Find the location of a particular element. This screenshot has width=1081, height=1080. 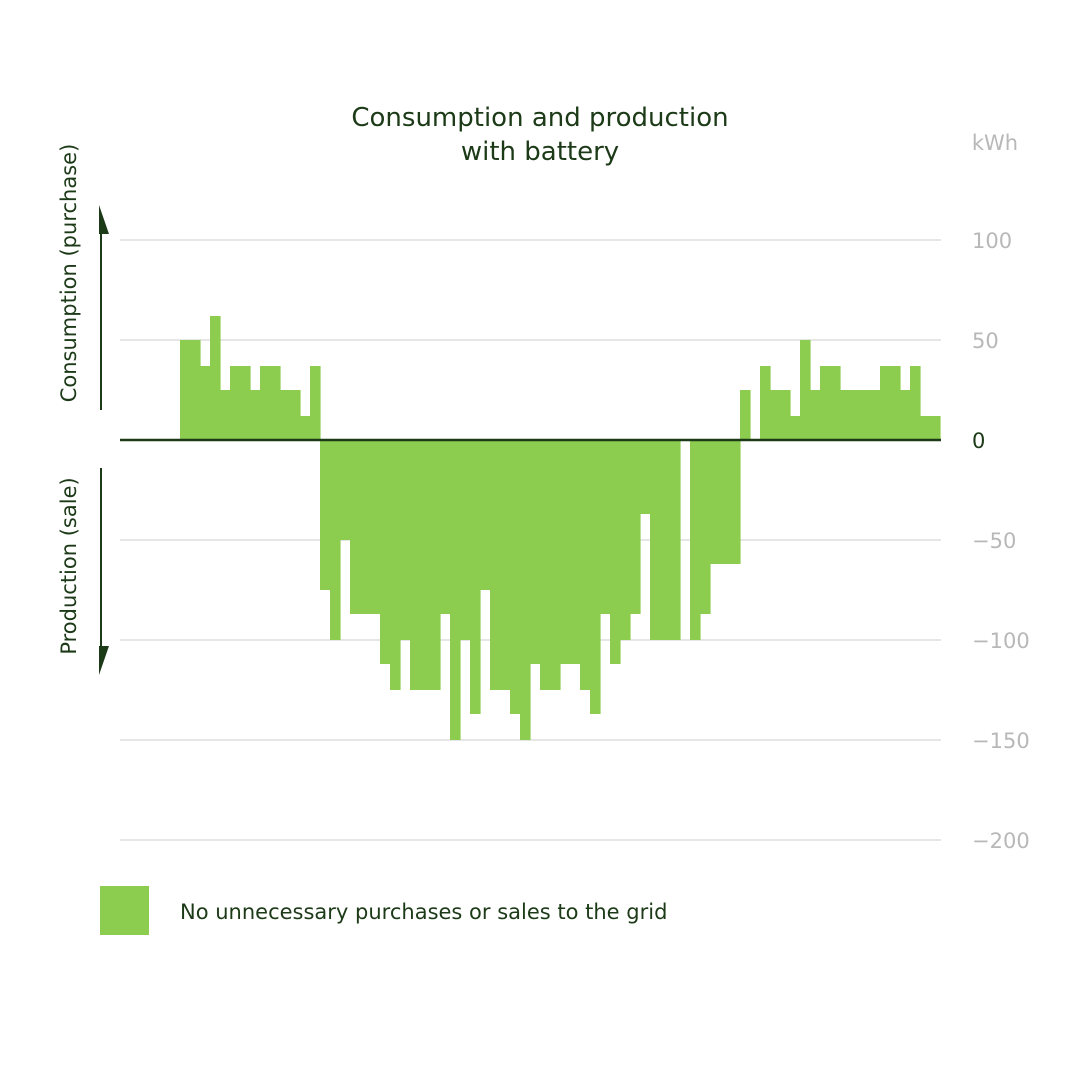

chart-title-line-1: Consumption and production is located at coordinates (539, 118).